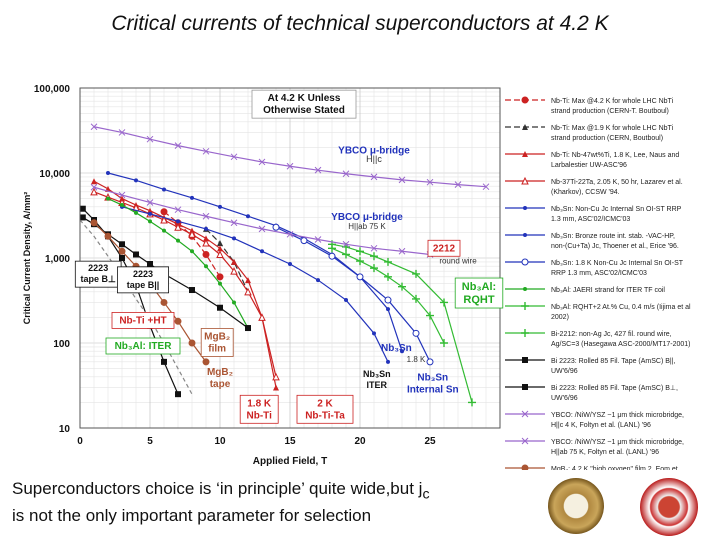  I want to click on nb3sn-iter-label-line-0: Nb₃Sn, so click(377, 374).